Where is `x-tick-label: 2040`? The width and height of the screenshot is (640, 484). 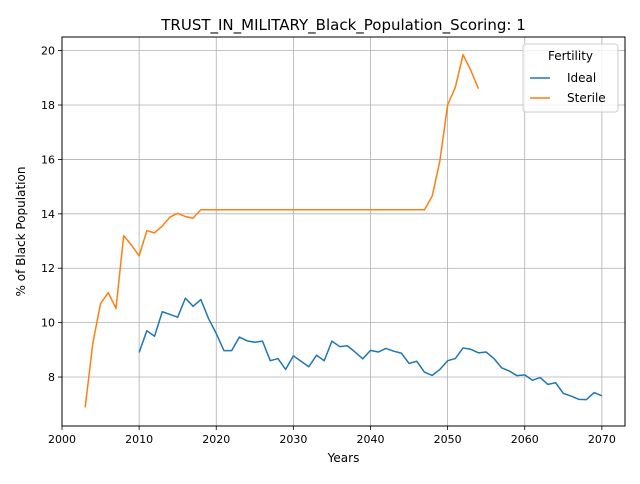
x-tick-label: 2040 is located at coordinates (370, 439).